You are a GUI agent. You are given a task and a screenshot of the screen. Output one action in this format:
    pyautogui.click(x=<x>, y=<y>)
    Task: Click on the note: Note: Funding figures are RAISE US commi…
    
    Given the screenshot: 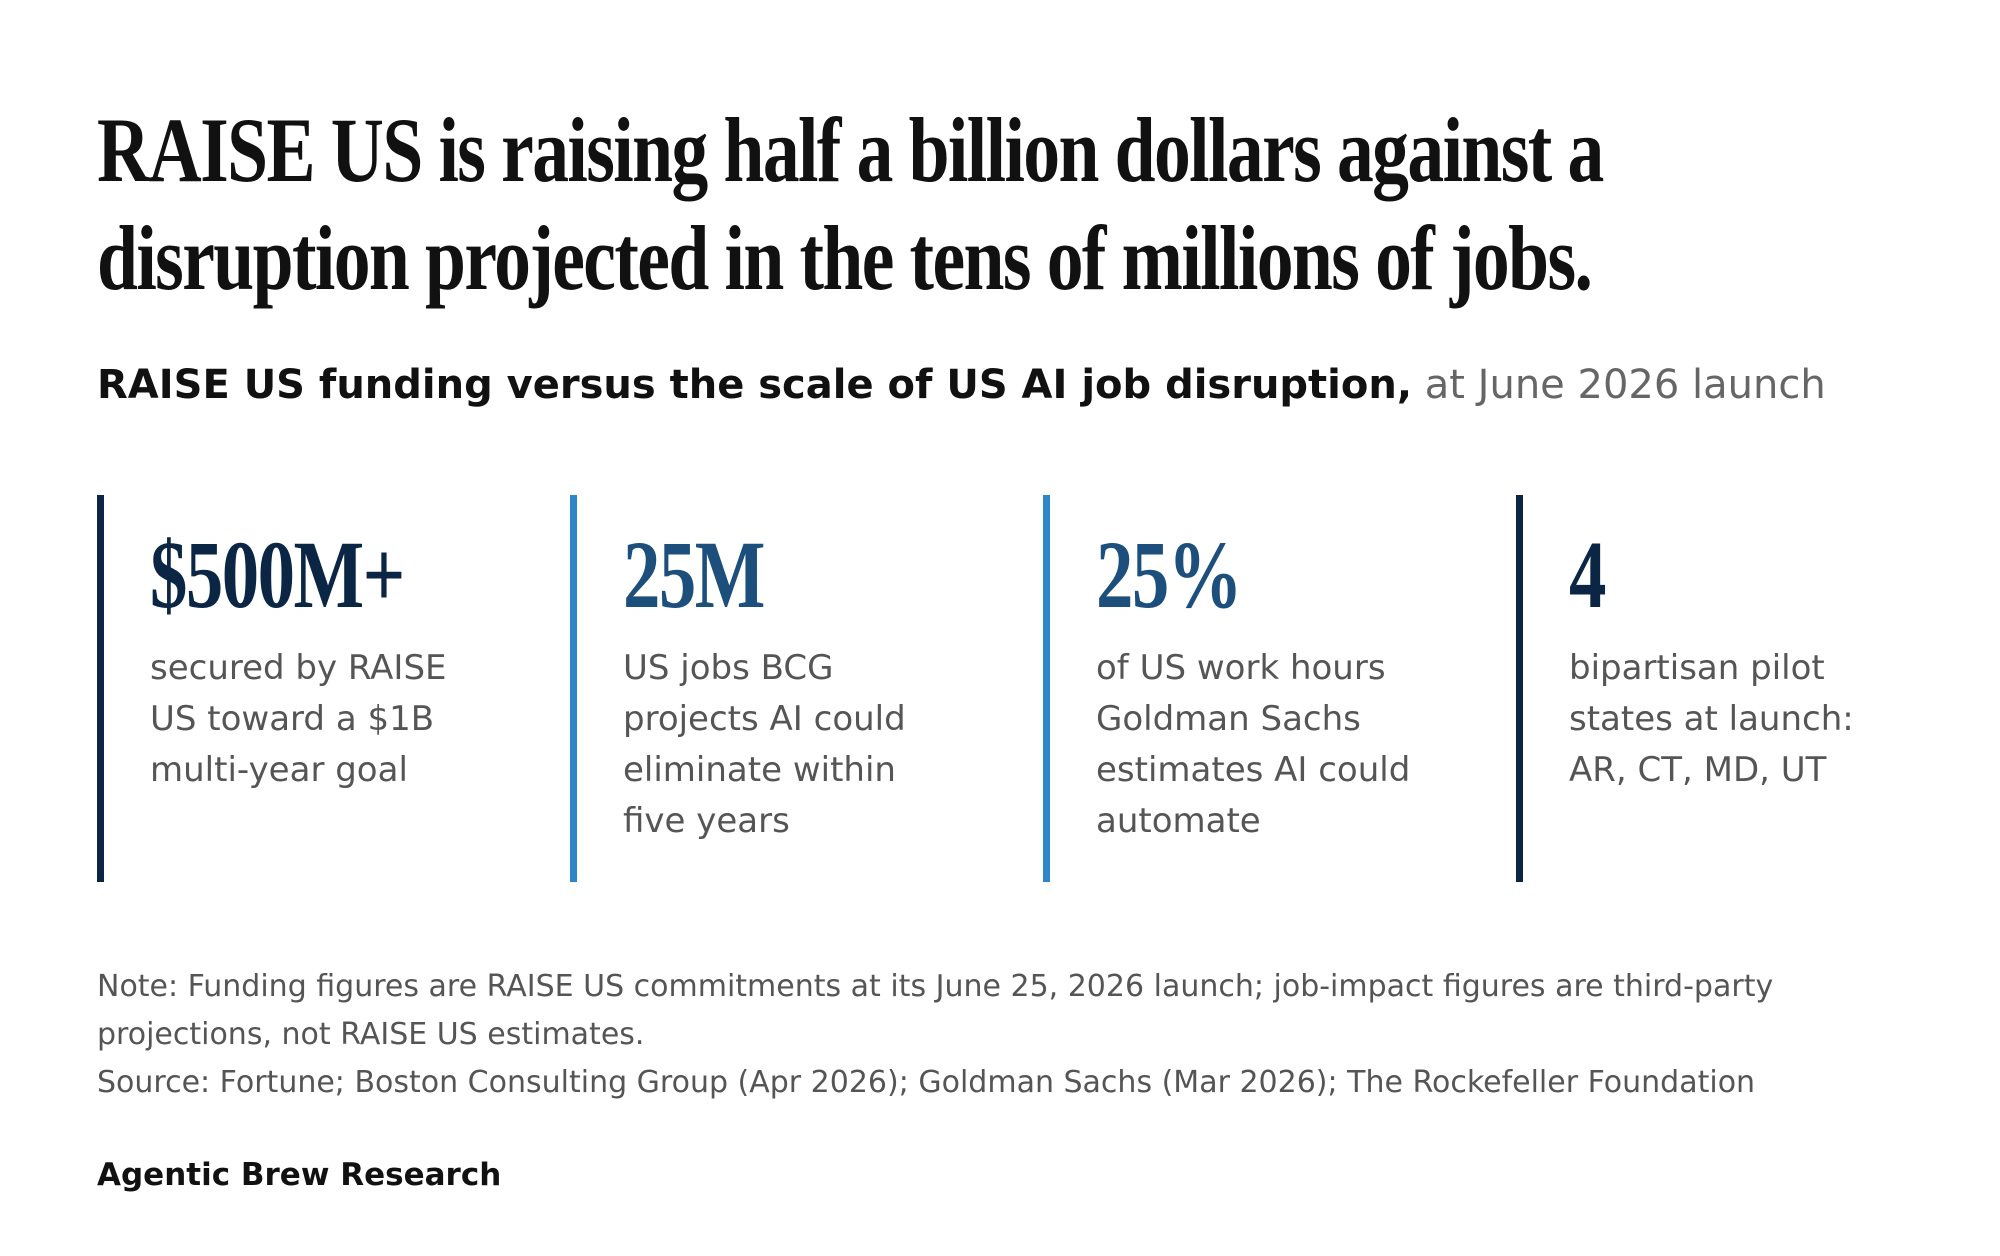 What is the action you would take?
    pyautogui.click(x=935, y=1010)
    